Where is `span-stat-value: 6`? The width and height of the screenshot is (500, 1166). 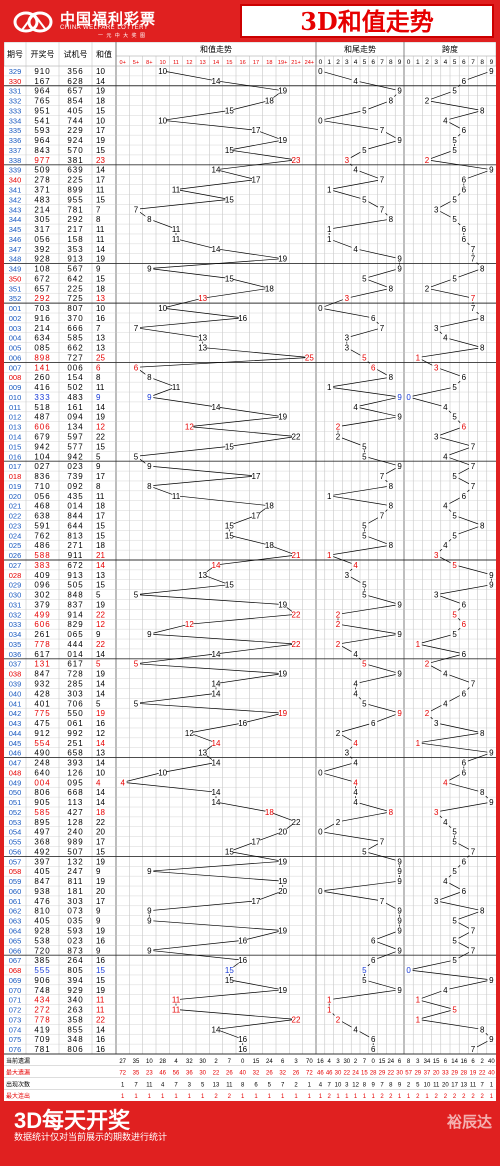 span-stat-value: 6 is located at coordinates (473, 1062).